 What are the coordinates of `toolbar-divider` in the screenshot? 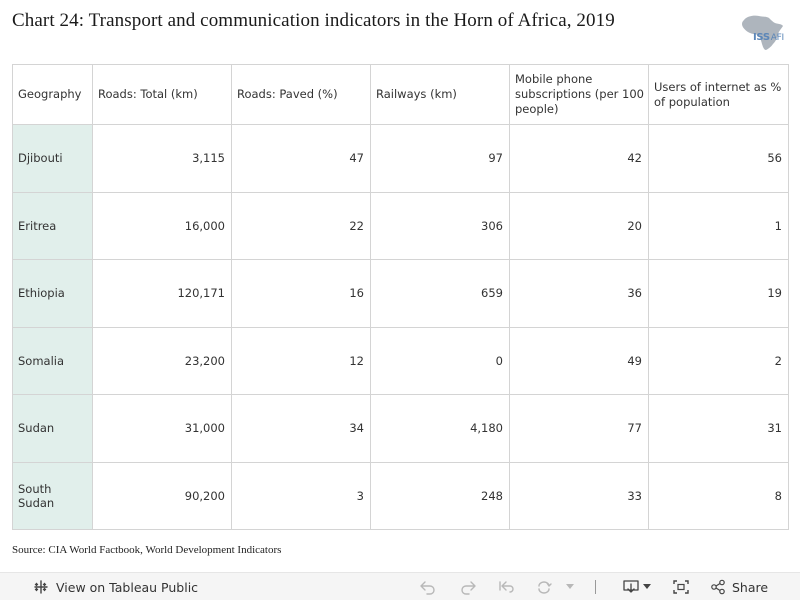 It's located at (595, 587).